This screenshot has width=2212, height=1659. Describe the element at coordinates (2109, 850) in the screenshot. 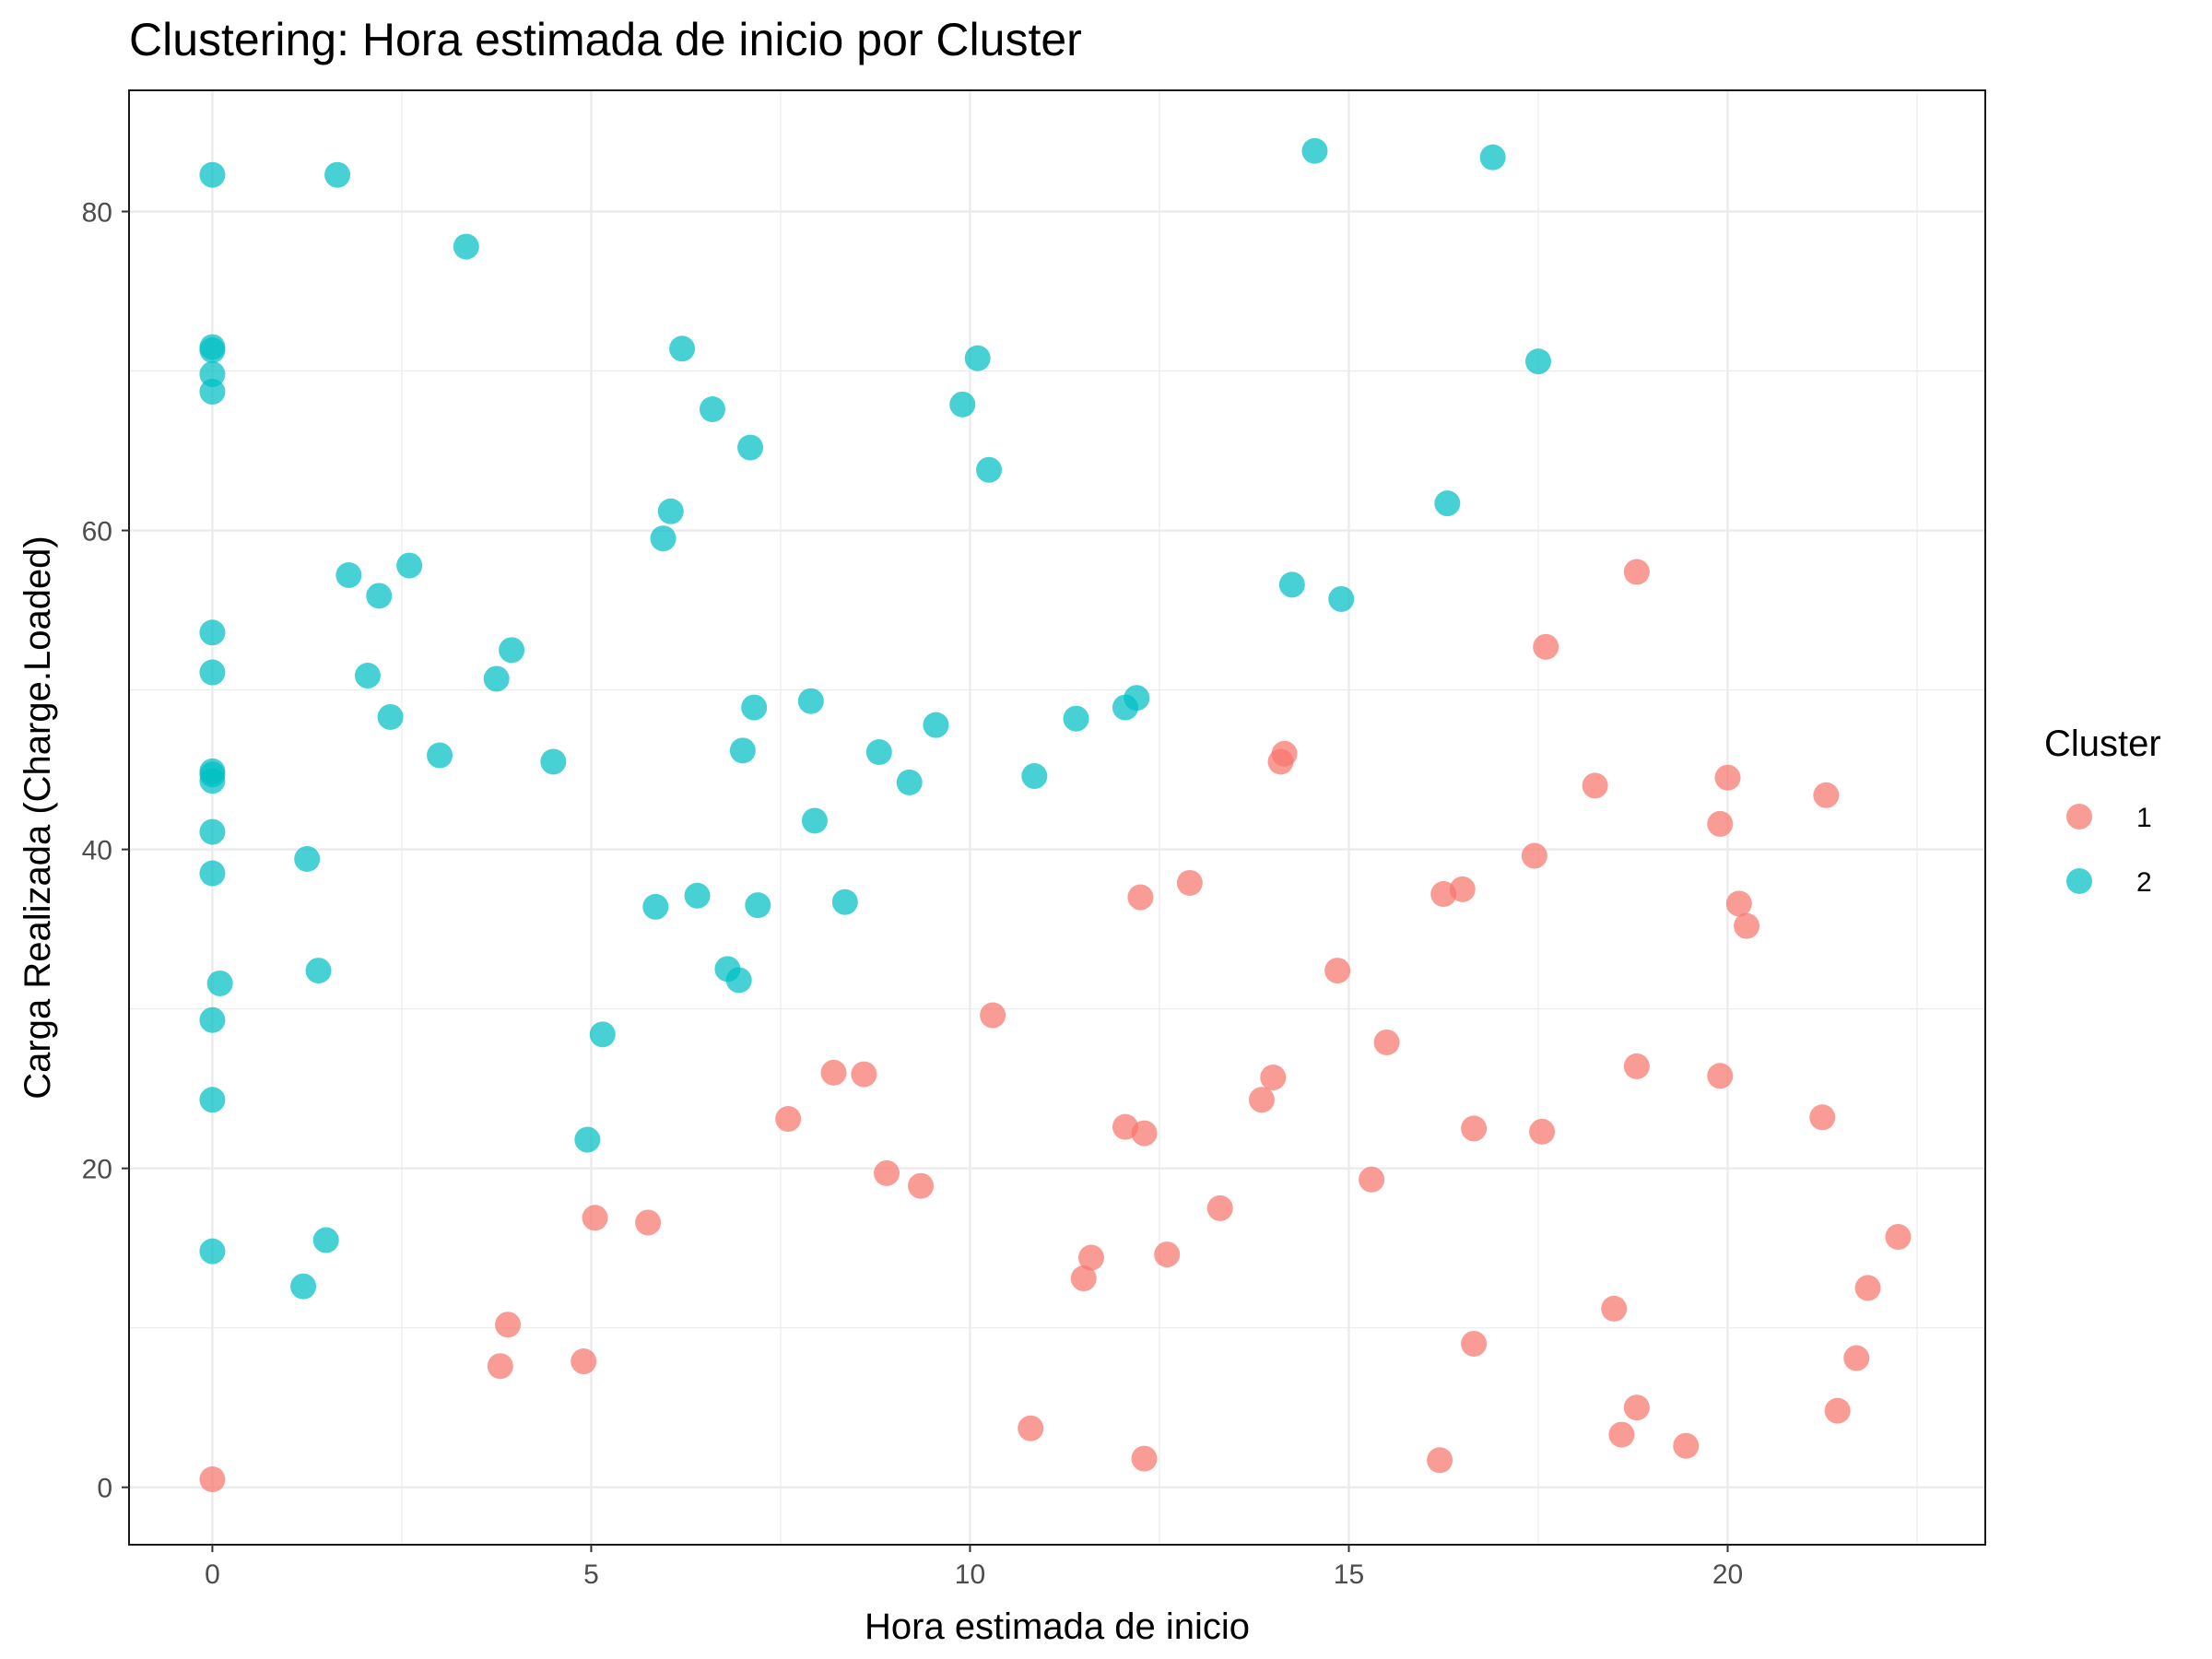

I see `legend-items: 12` at that location.